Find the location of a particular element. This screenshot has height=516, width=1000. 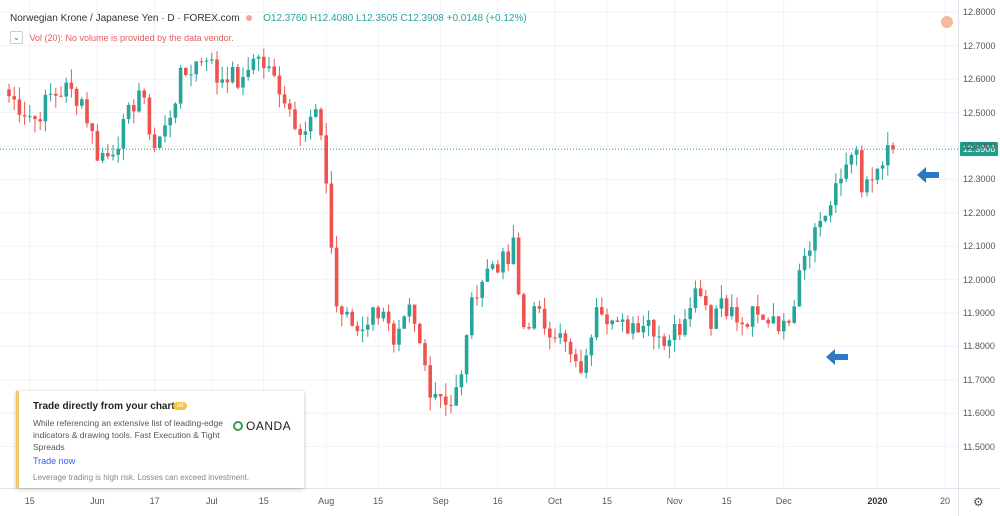

price-tick-label: 11.7000 is located at coordinates (979, 379).